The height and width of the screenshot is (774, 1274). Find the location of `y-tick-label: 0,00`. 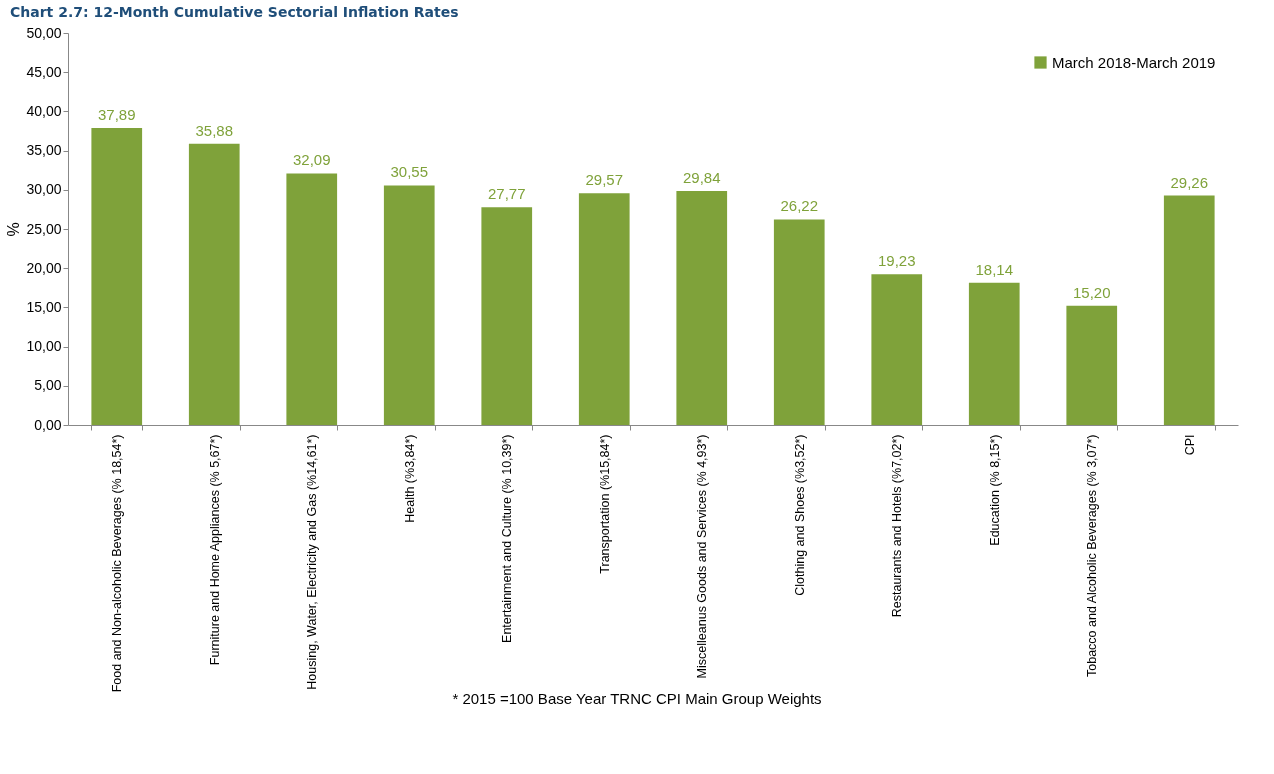

y-tick-label: 0,00 is located at coordinates (48, 424).